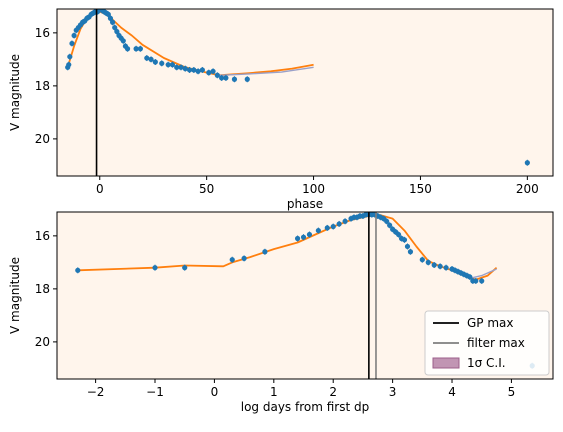  I want to click on legend-label: GP max, so click(490, 323).